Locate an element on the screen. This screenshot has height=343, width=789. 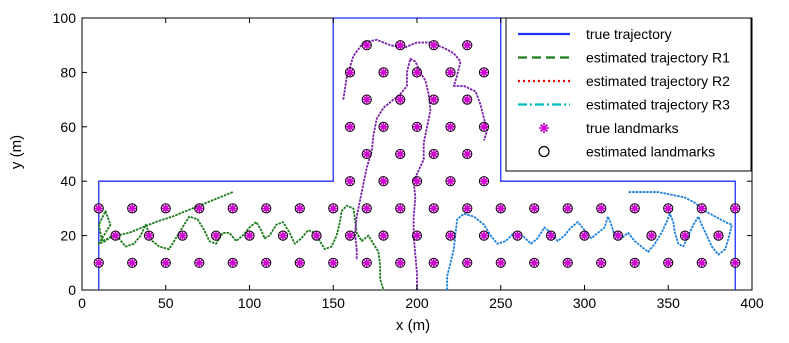
x-tick-label: 250 is located at coordinates (501, 303).